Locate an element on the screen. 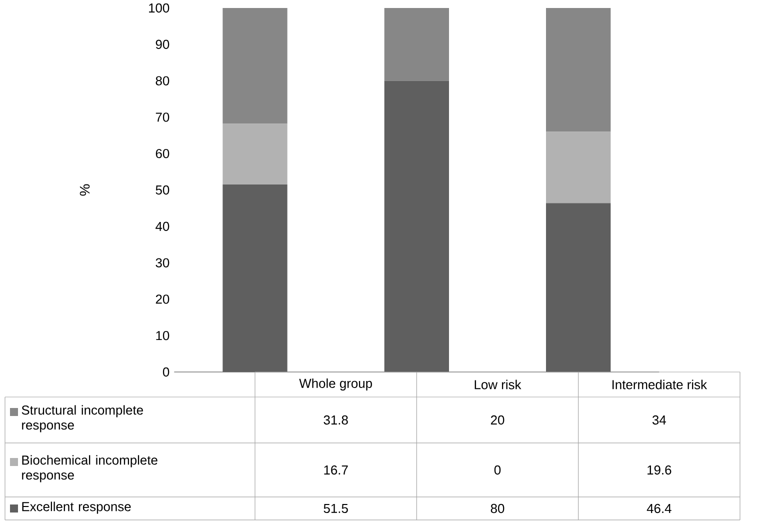  data-label: 46.4 is located at coordinates (659, 509).